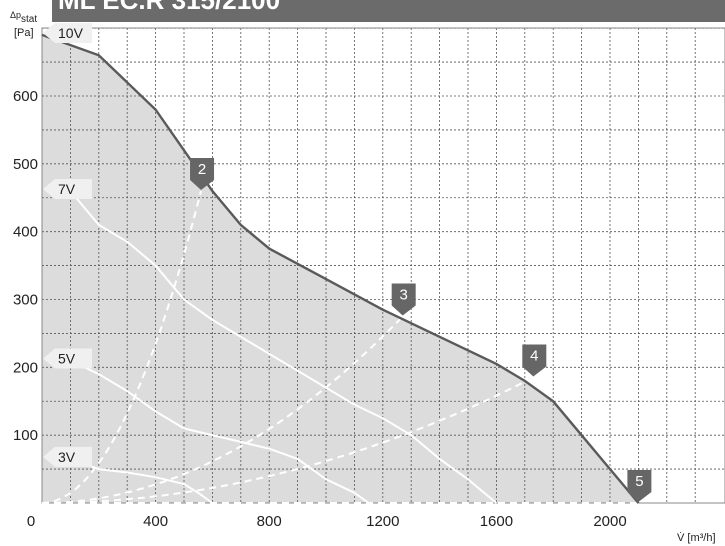 The width and height of the screenshot is (725, 546). What do you see at coordinates (25, 367) in the screenshot?
I see `y-tick-label: 200` at bounding box center [25, 367].